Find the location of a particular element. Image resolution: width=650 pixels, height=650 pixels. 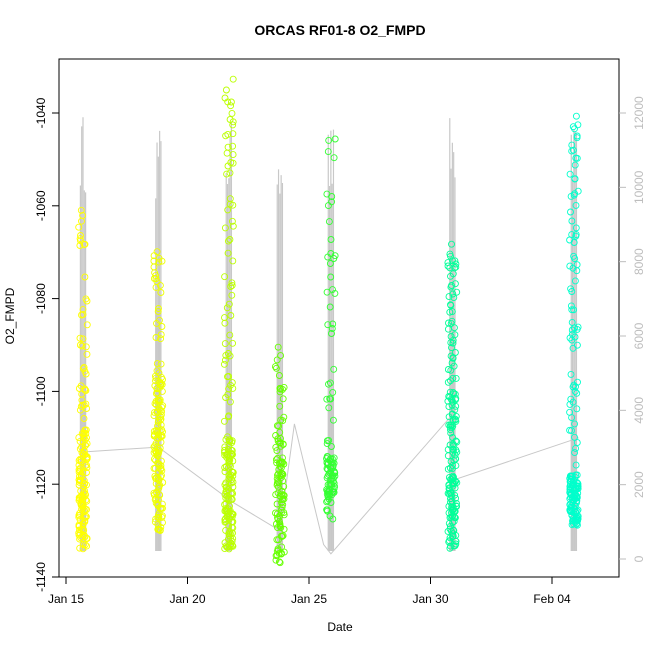

y-tick-label: -1060 is located at coordinates (41, 205).